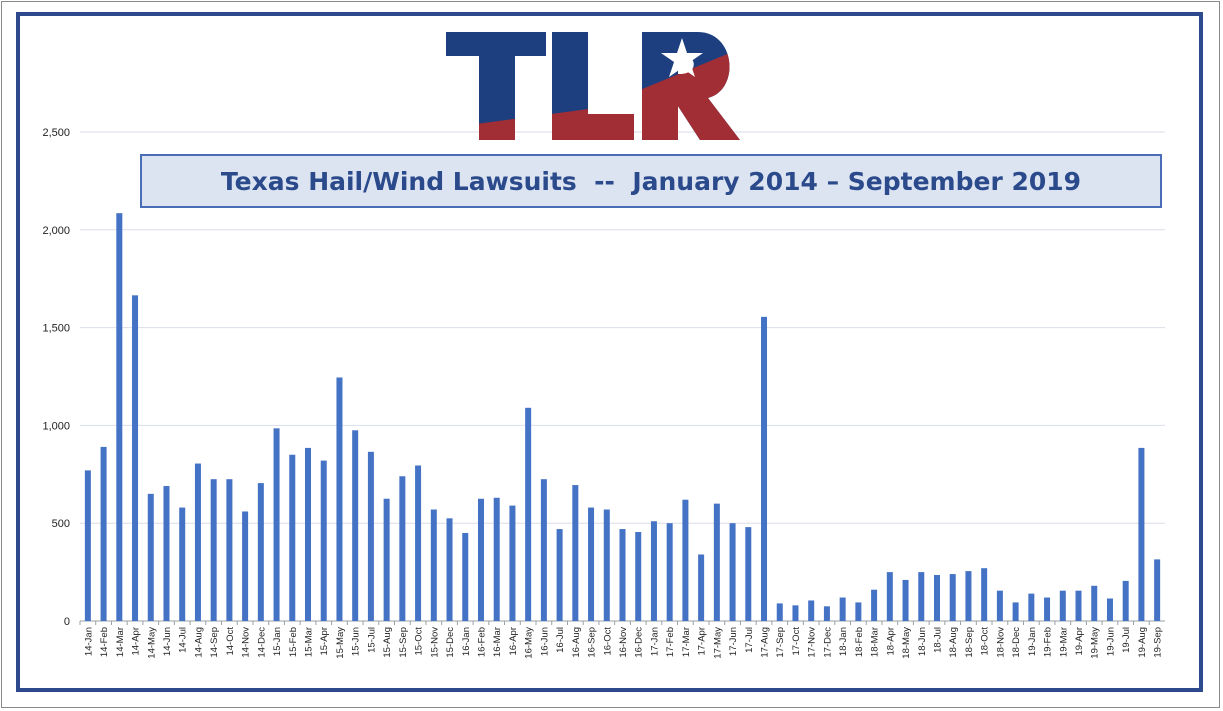 The height and width of the screenshot is (711, 1223). I want to click on x-tick-label: 15-Mar, so click(309, 642).